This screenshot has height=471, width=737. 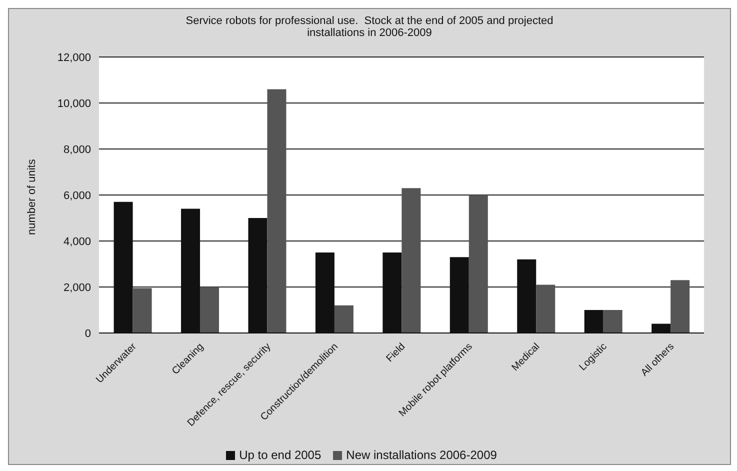 What do you see at coordinates (74, 104) in the screenshot?
I see `y-tick-label: 10,000` at bounding box center [74, 104].